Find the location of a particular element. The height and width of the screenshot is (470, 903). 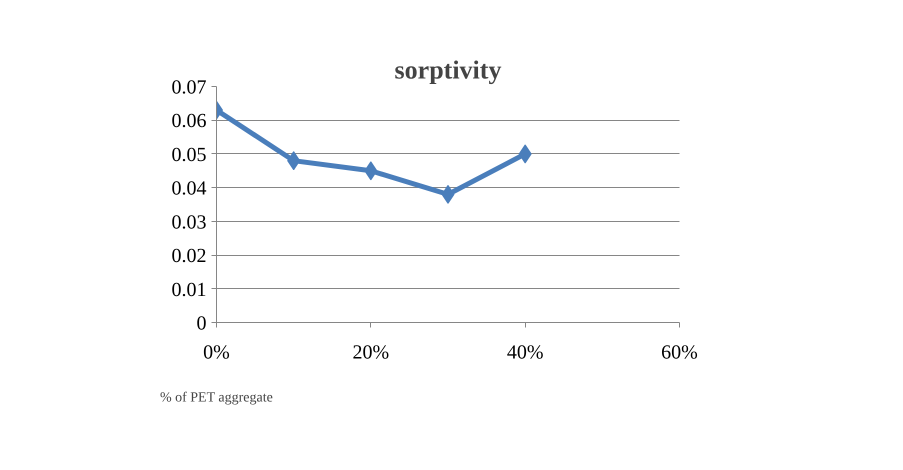

y-tick-label: 0.06 is located at coordinates (189, 121).